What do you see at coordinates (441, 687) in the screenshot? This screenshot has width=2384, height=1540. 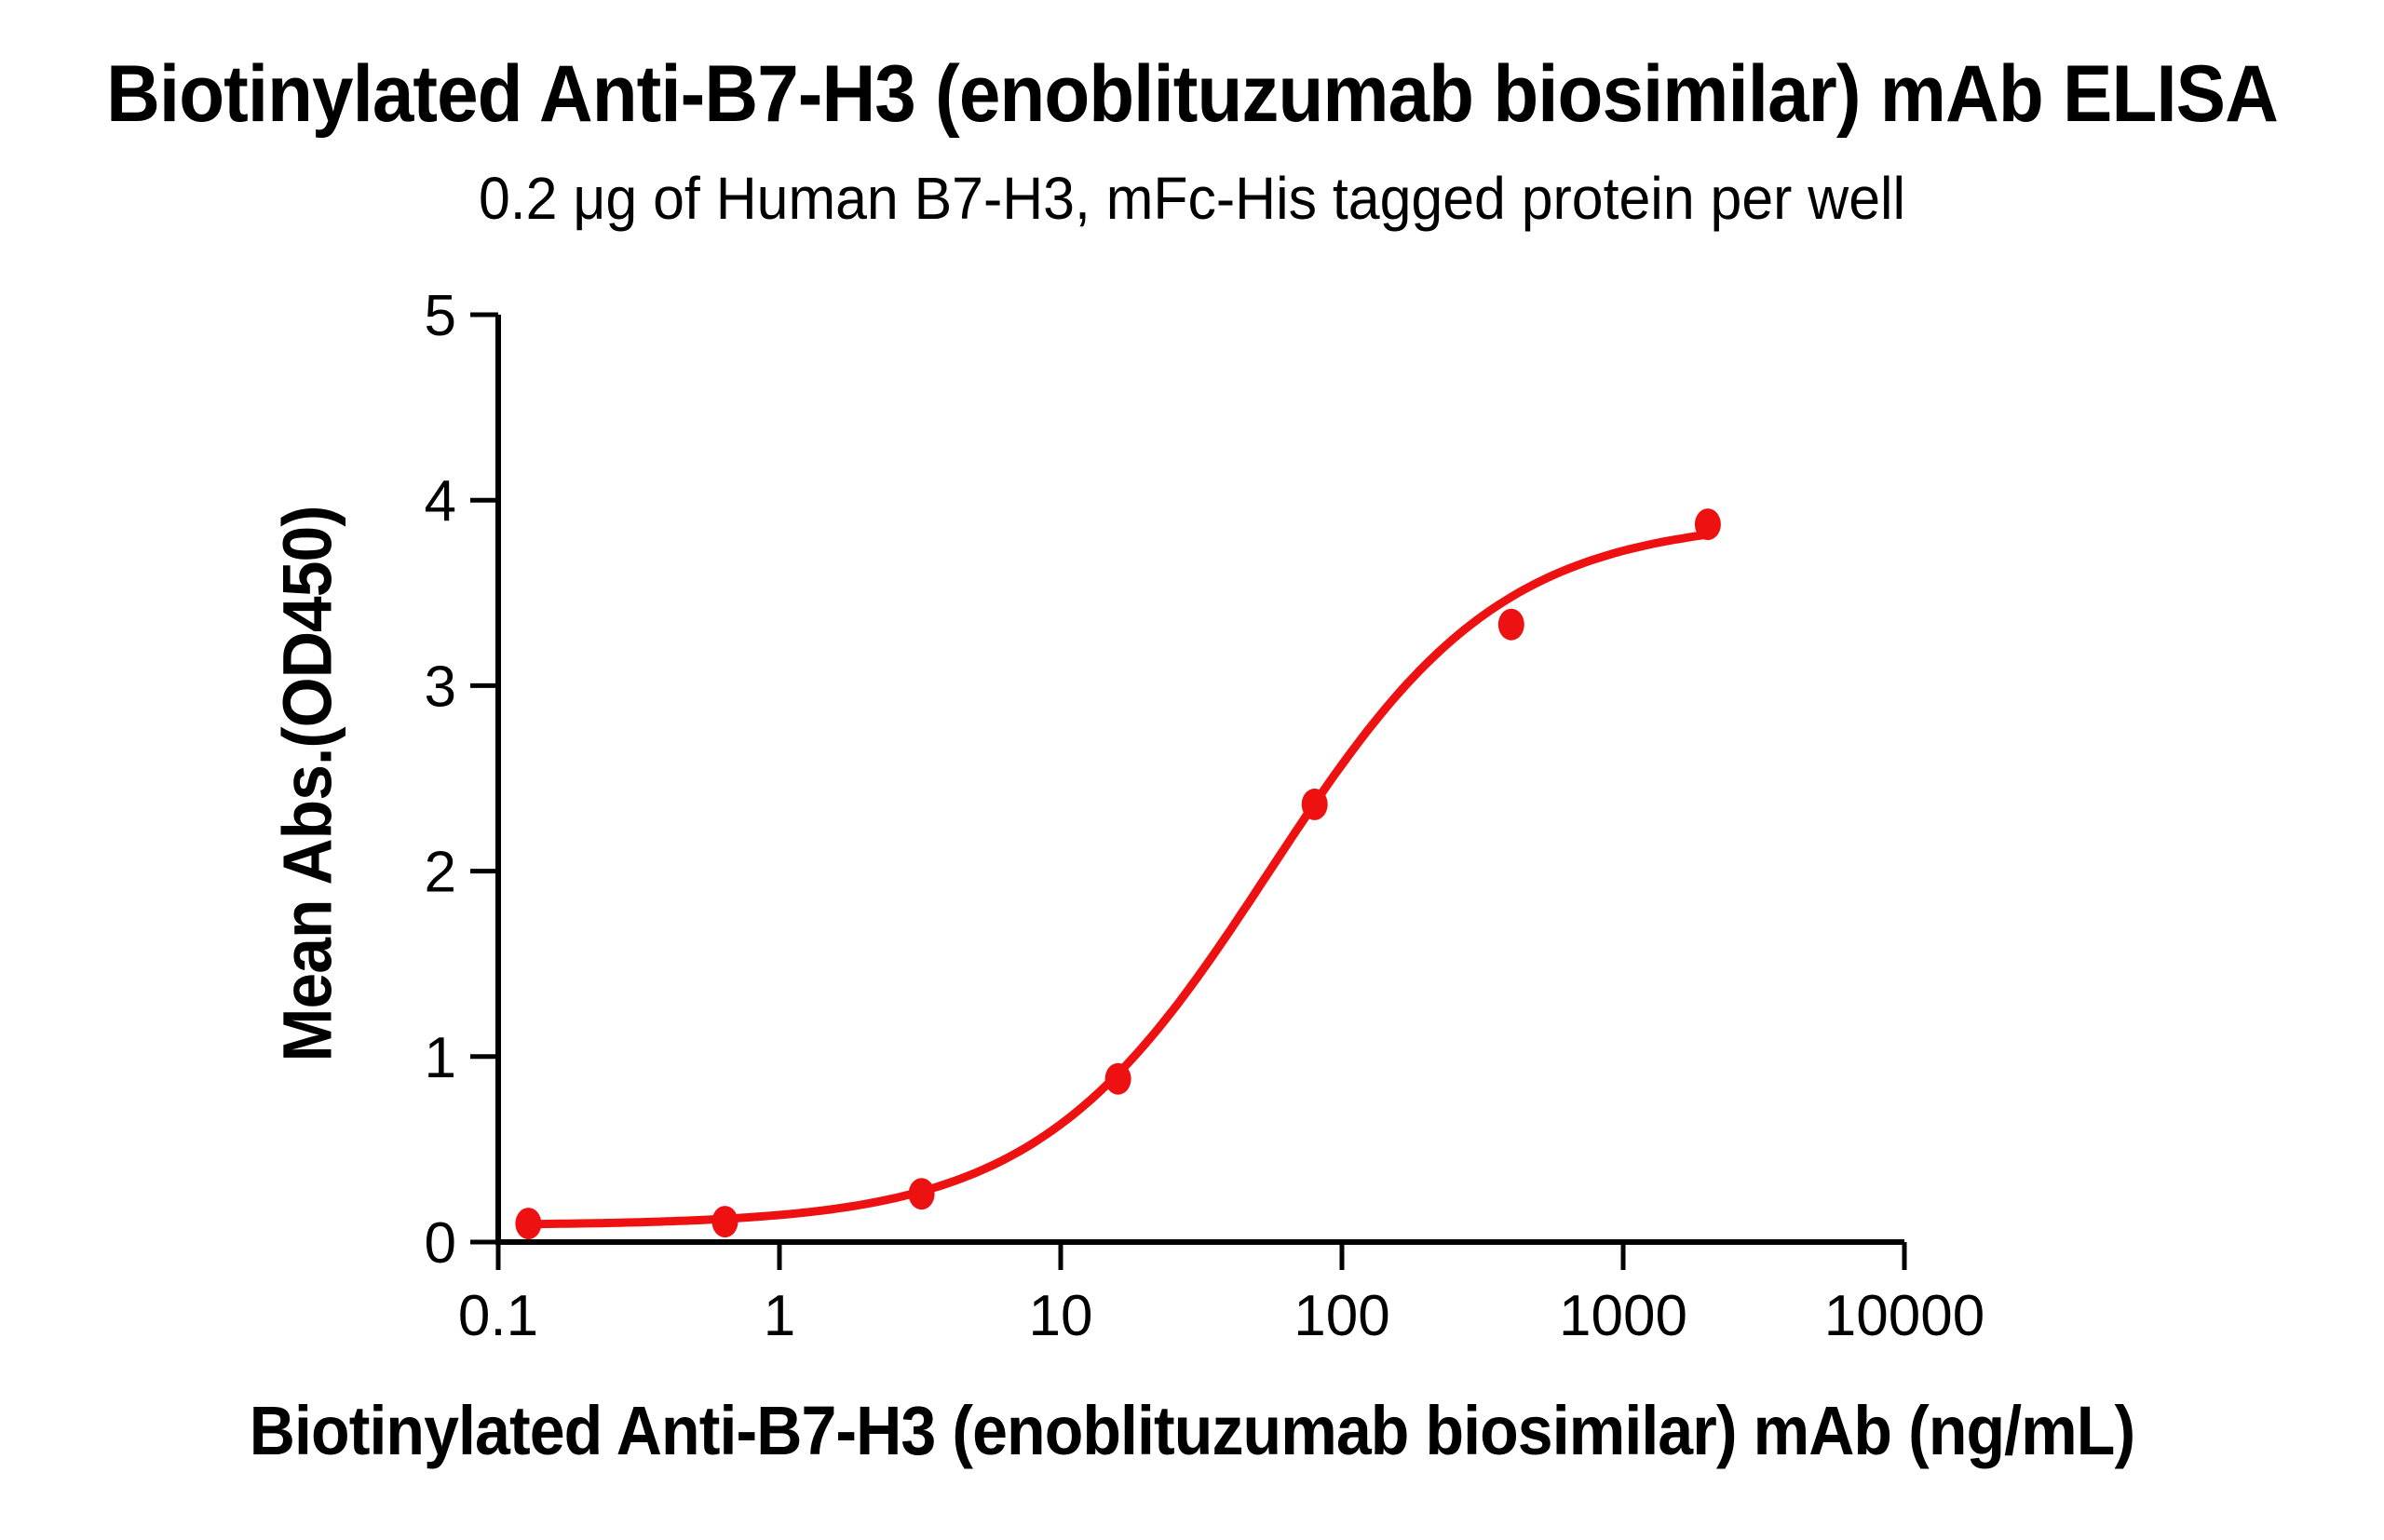 I see `y-tick-label: 3` at bounding box center [441, 687].